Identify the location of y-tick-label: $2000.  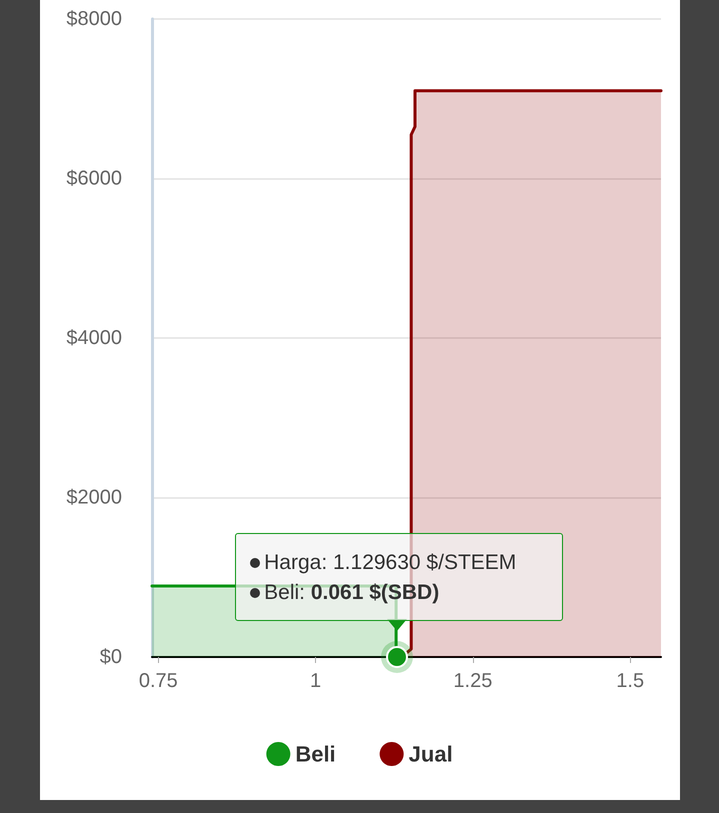
(94, 497).